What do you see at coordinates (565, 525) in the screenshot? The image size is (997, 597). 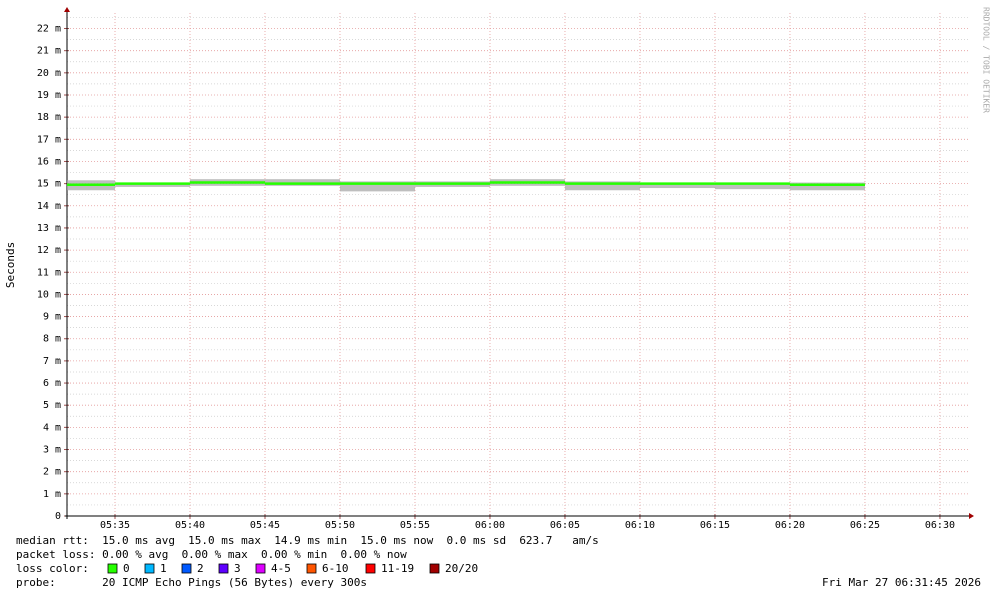 I see `x-tick-label: 06:05` at bounding box center [565, 525].